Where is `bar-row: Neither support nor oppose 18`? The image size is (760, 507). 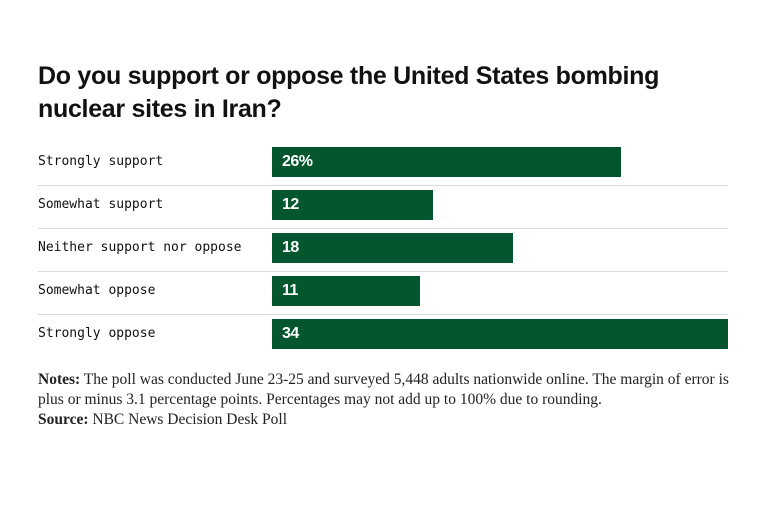 bar-row: Neither support nor oppose 18 is located at coordinates (383, 250).